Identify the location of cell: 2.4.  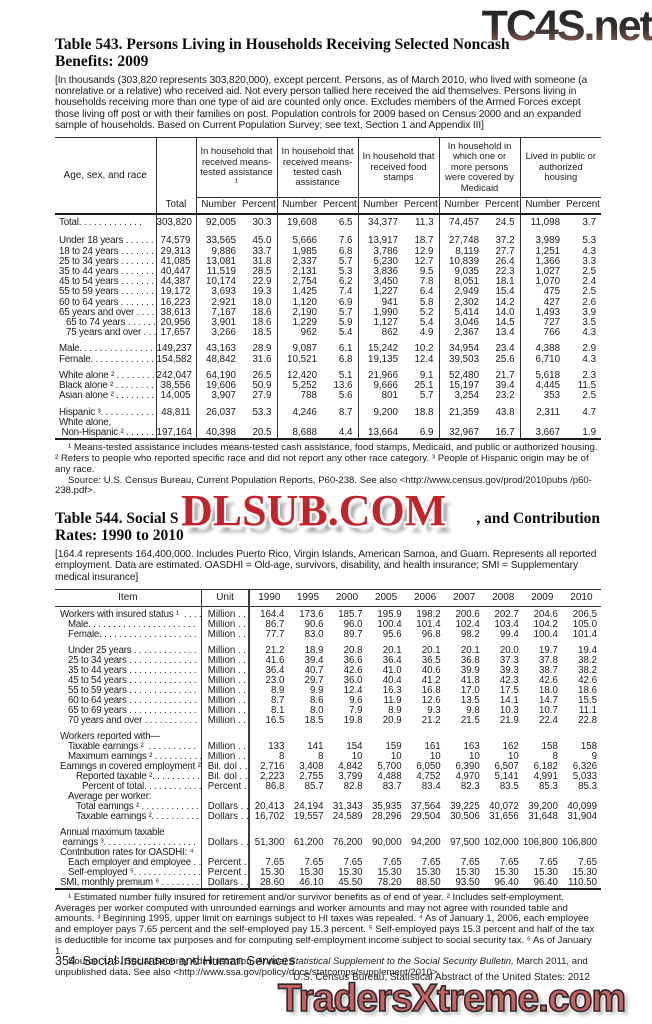
(589, 282).